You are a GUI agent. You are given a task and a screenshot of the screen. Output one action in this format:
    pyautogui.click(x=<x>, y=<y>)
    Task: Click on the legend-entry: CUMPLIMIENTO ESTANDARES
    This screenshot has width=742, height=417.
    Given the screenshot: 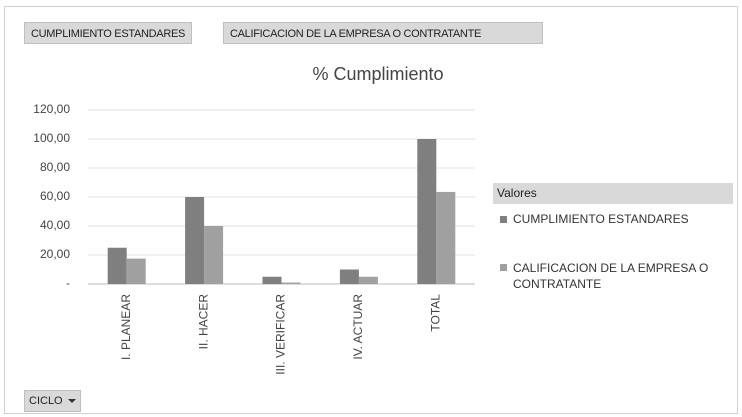 What is the action you would take?
    pyautogui.click(x=615, y=219)
    